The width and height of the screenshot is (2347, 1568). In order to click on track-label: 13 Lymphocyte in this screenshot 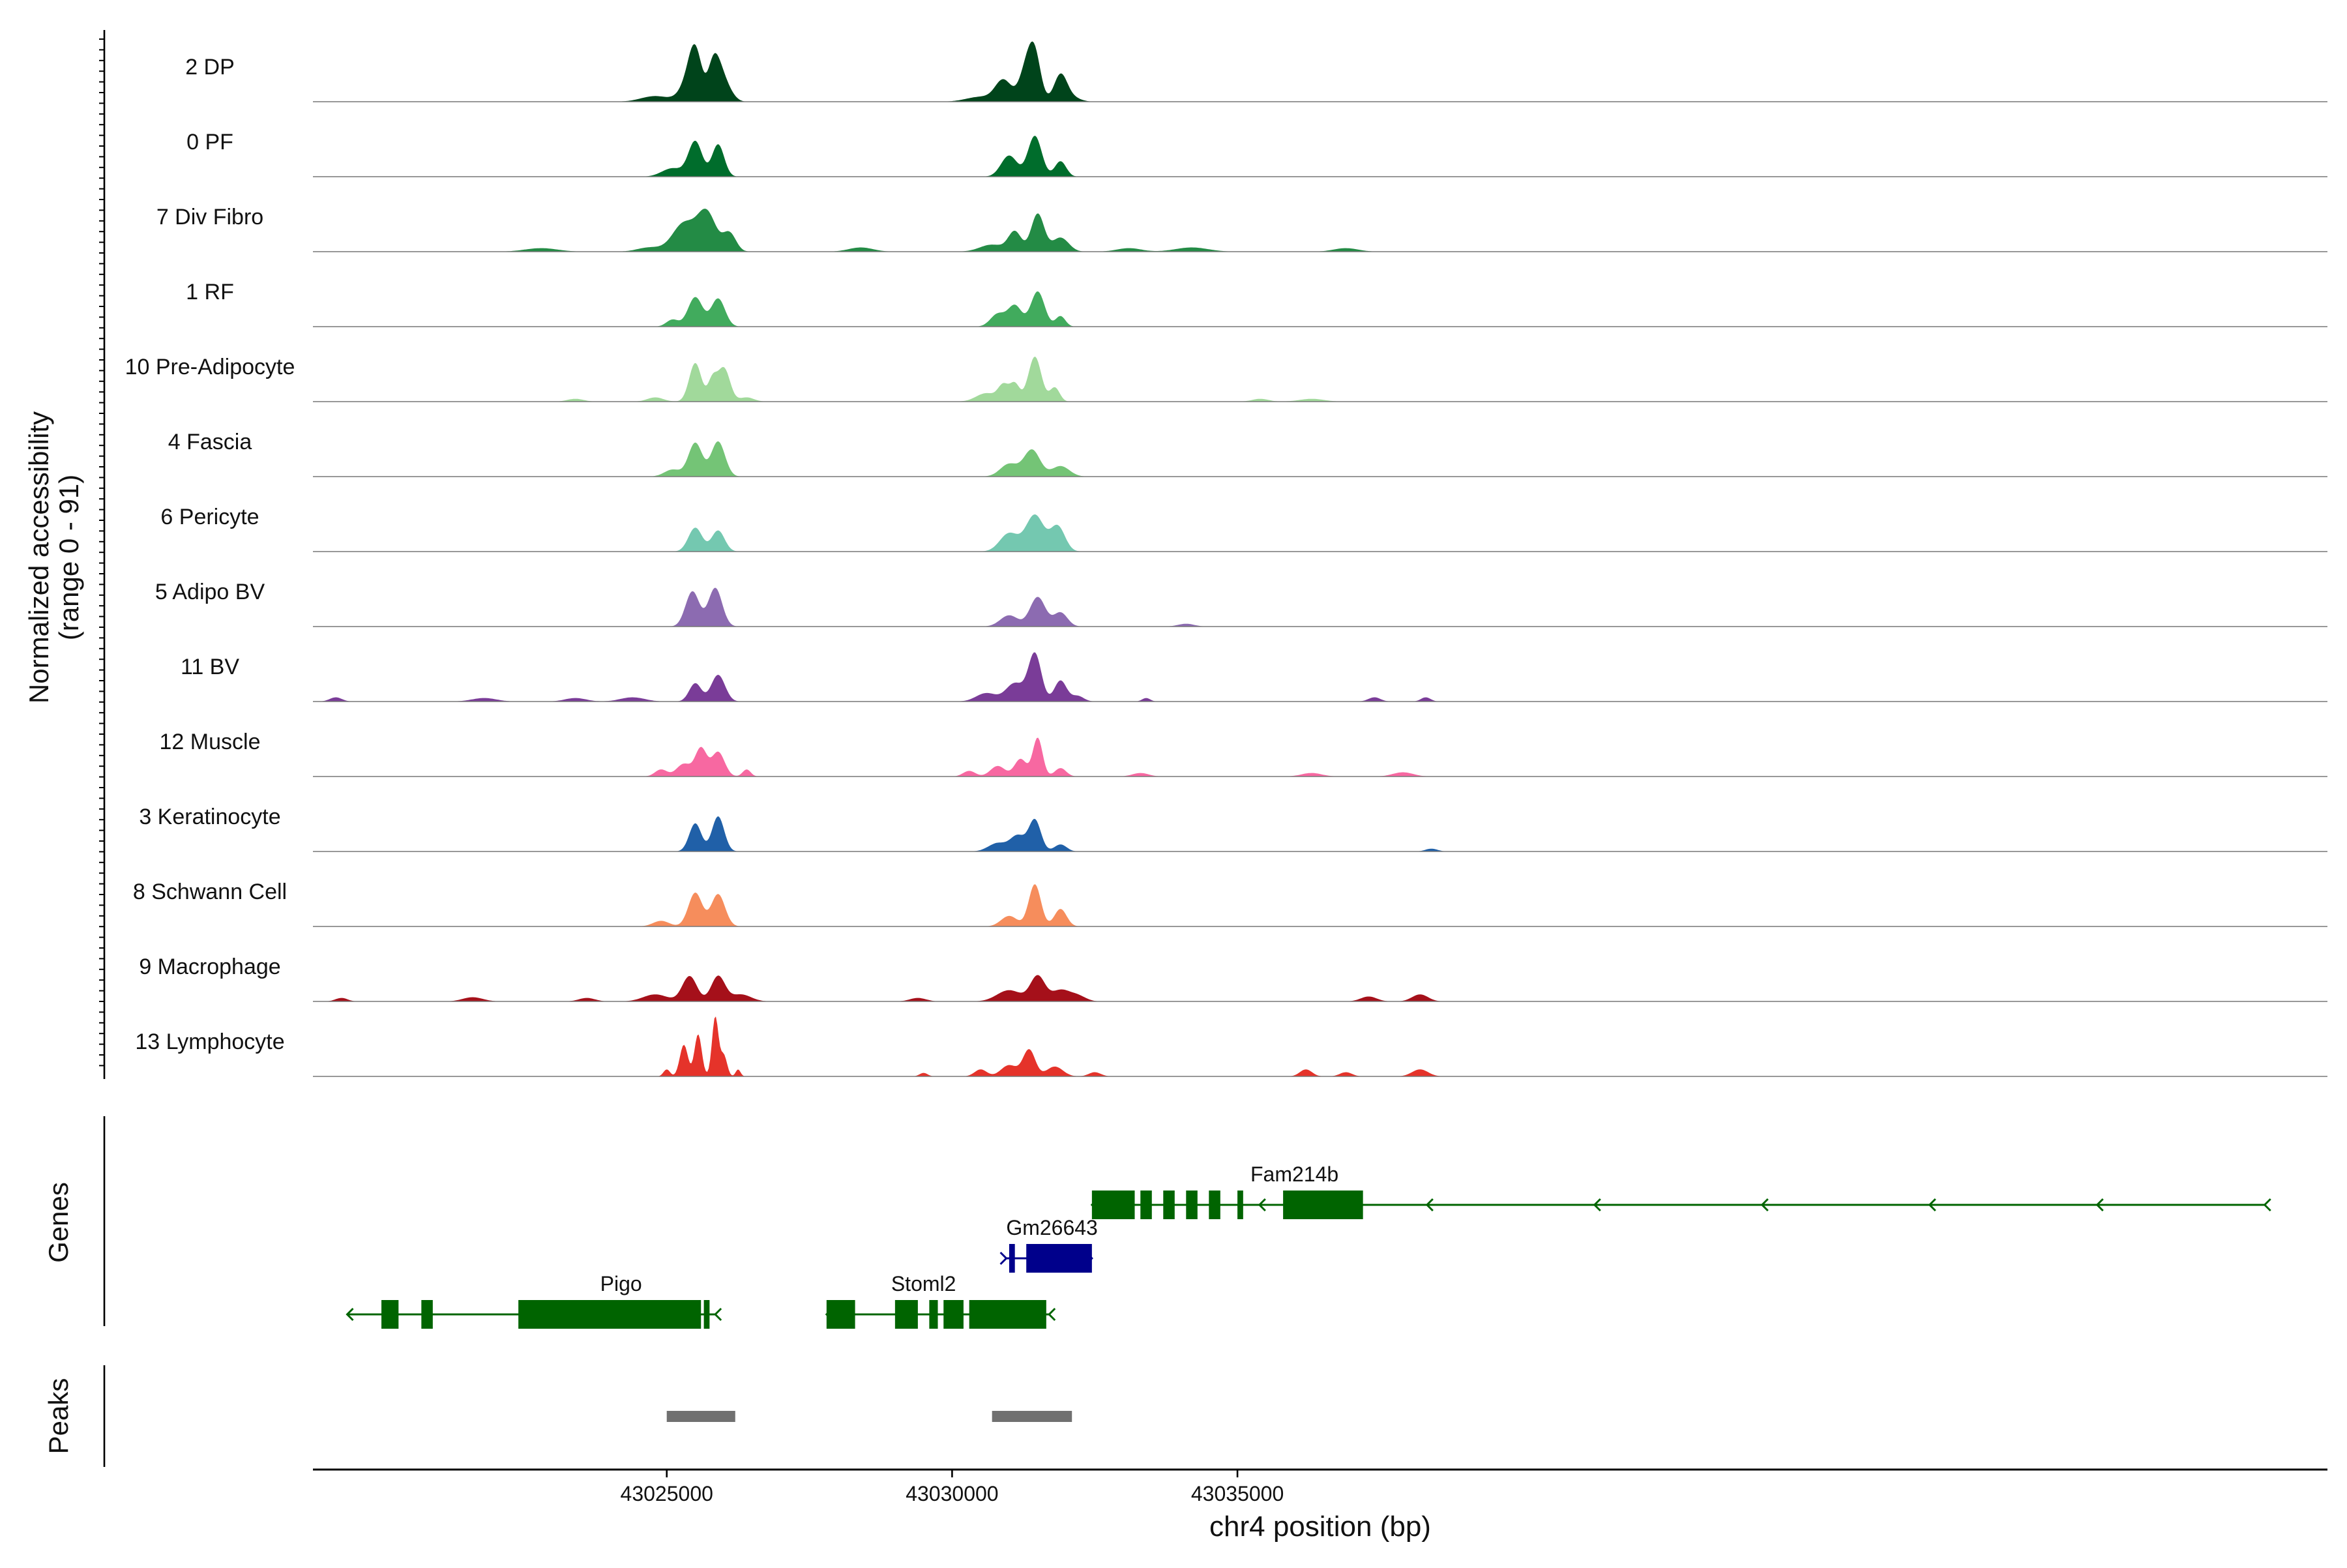, I will do `click(209, 1042)`.